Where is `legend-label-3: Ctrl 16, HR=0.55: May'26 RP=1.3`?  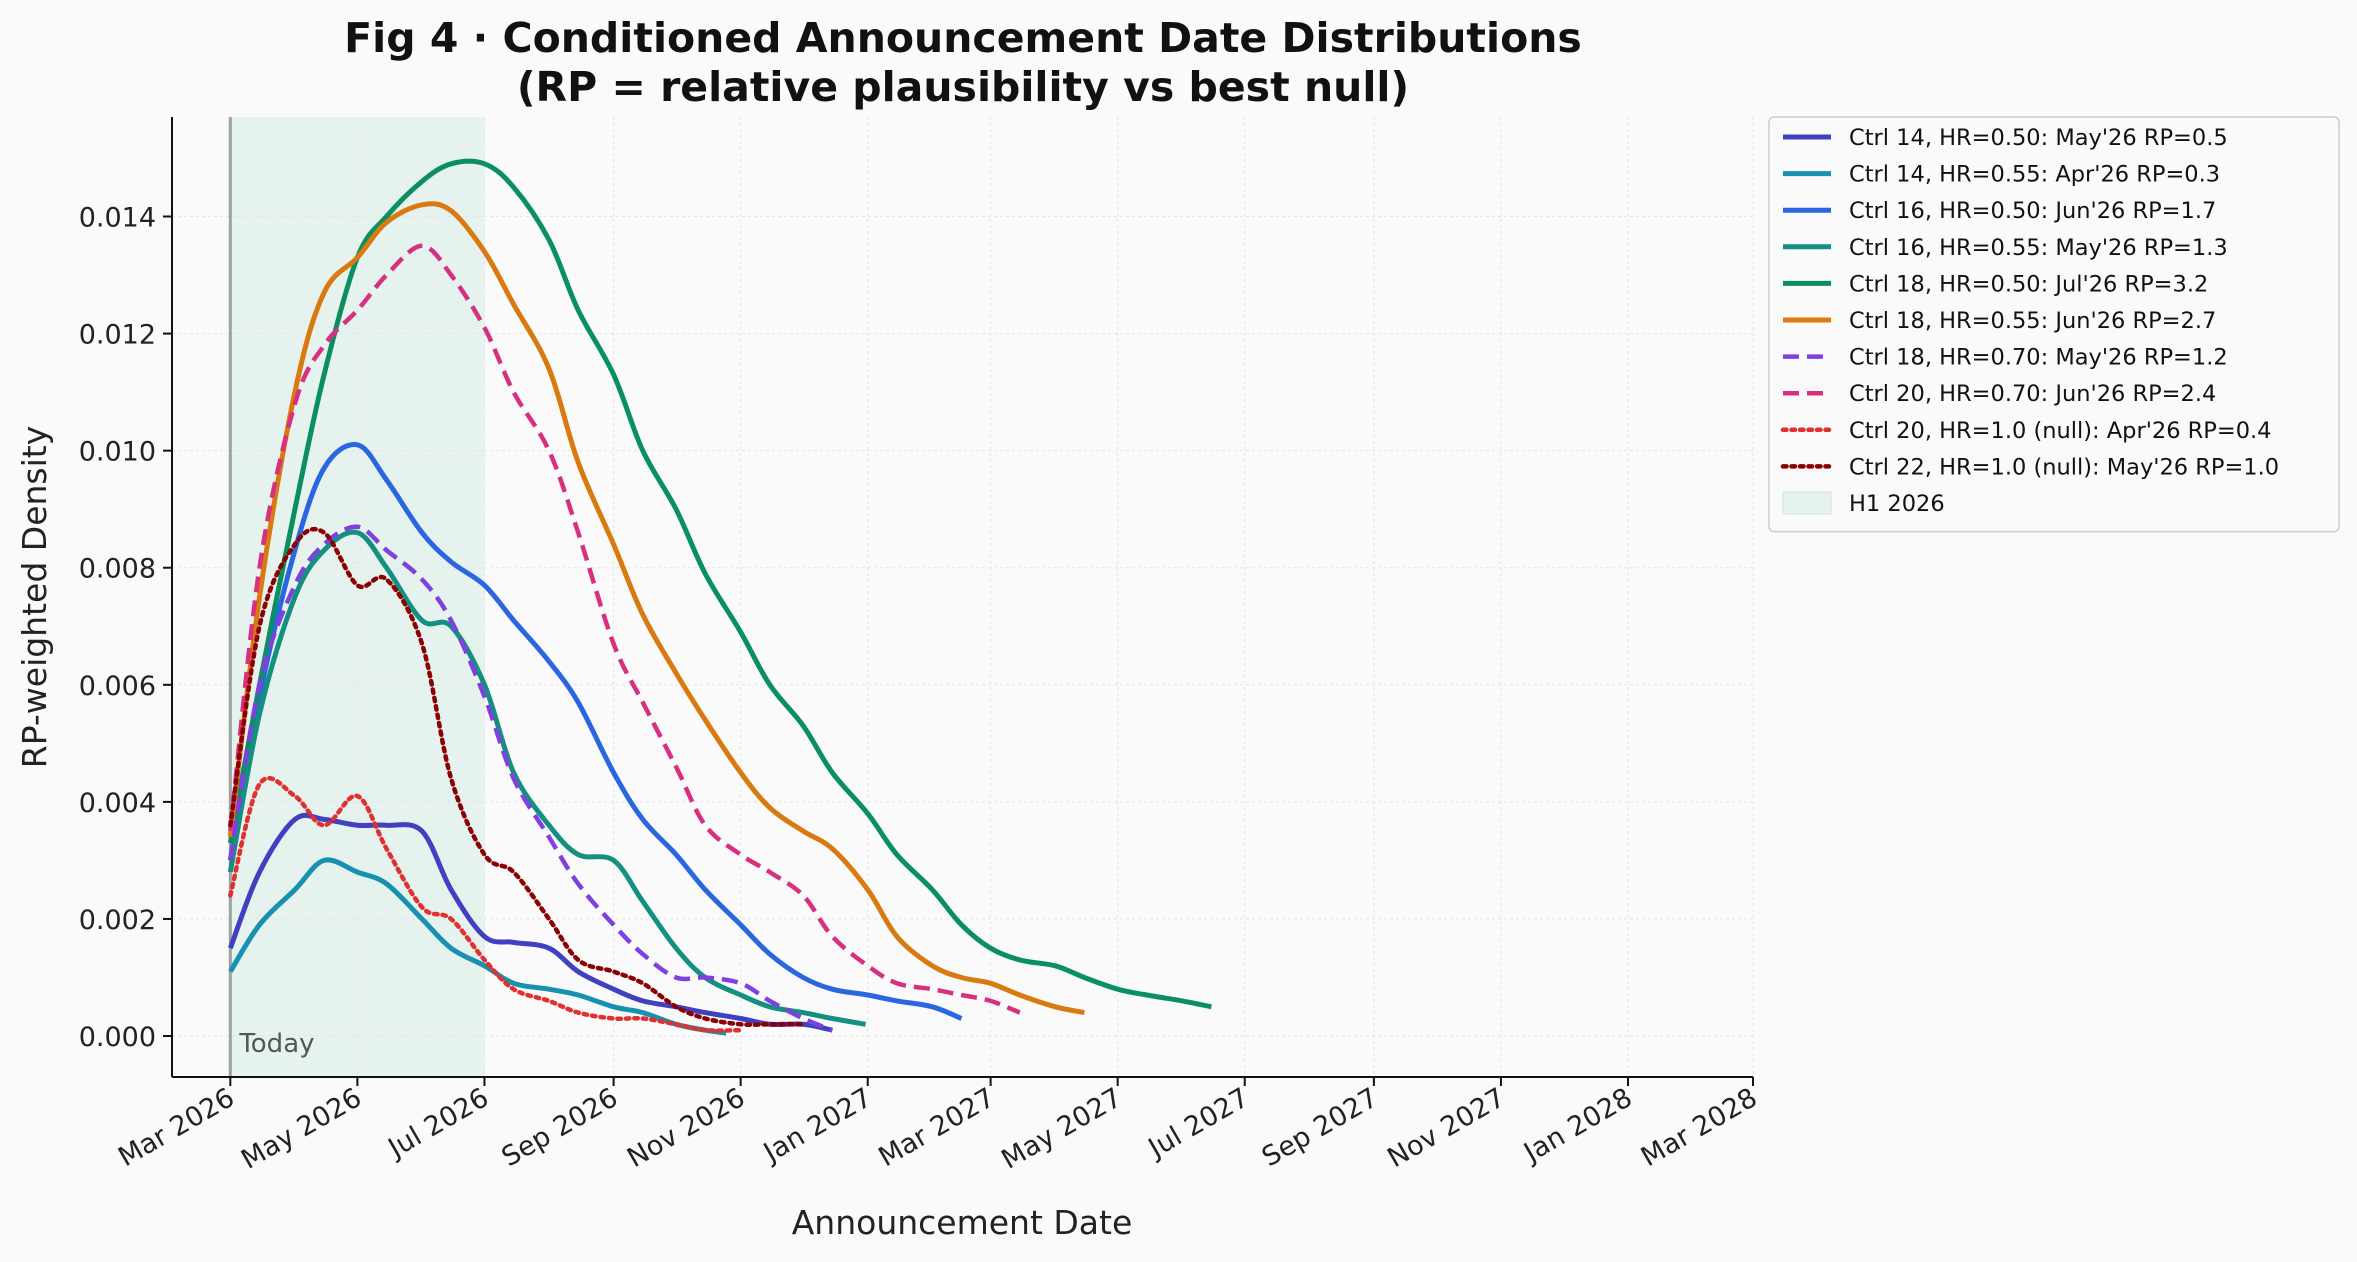 legend-label-3: Ctrl 16, HR=0.55: May'26 RP=1.3 is located at coordinates (2038, 248).